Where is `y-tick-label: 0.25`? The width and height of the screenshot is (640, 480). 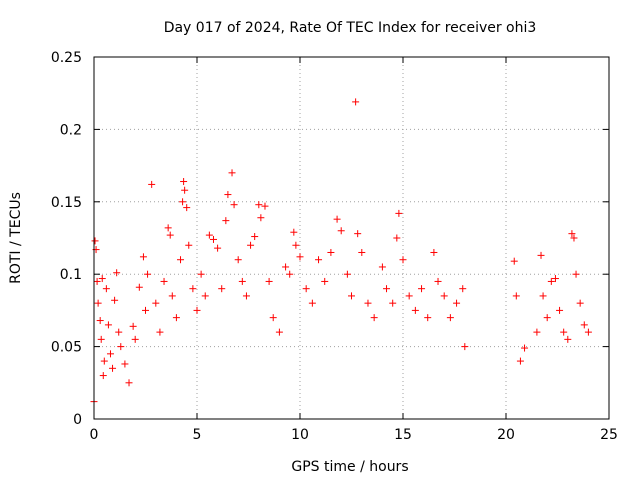 y-tick-label: 0.25 is located at coordinates (66, 58).